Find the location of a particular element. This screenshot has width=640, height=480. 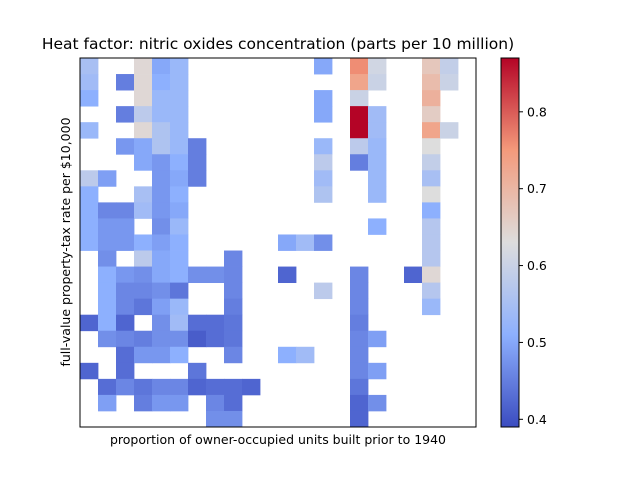

colorbar-tick-label: 0.7 is located at coordinates (537, 188).